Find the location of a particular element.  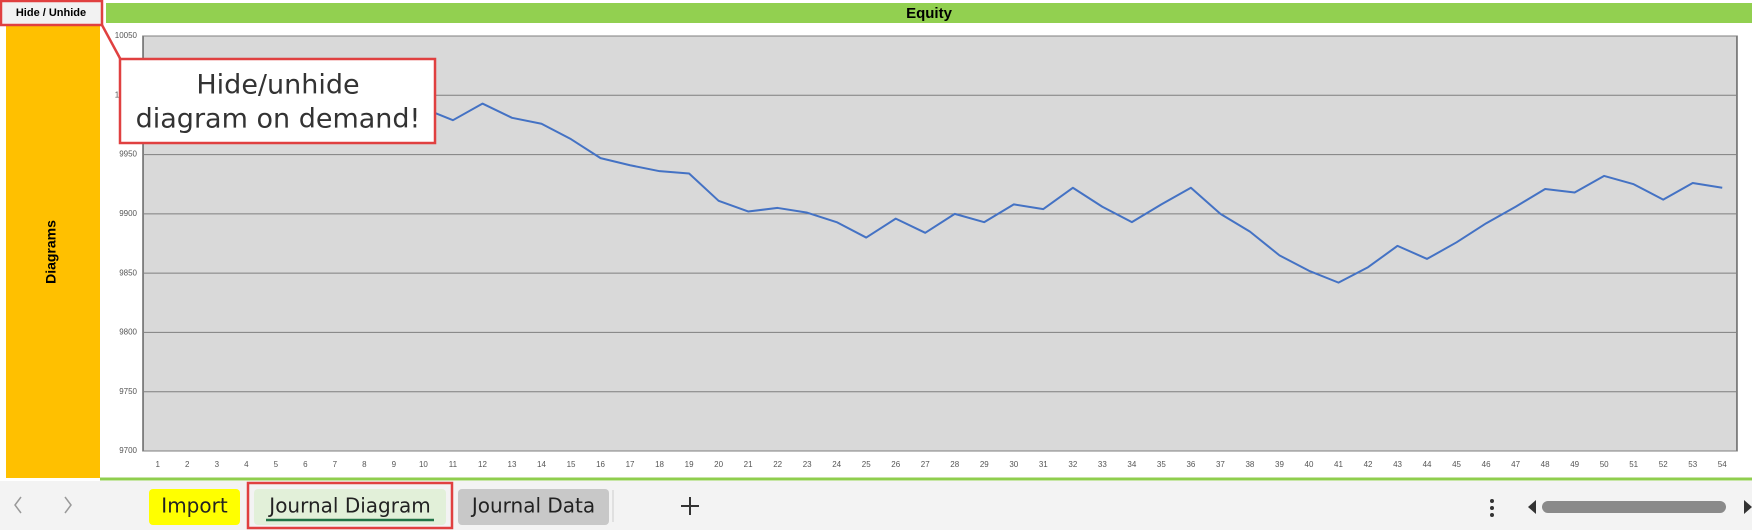

x-tick-label: 9 is located at coordinates (394, 464).